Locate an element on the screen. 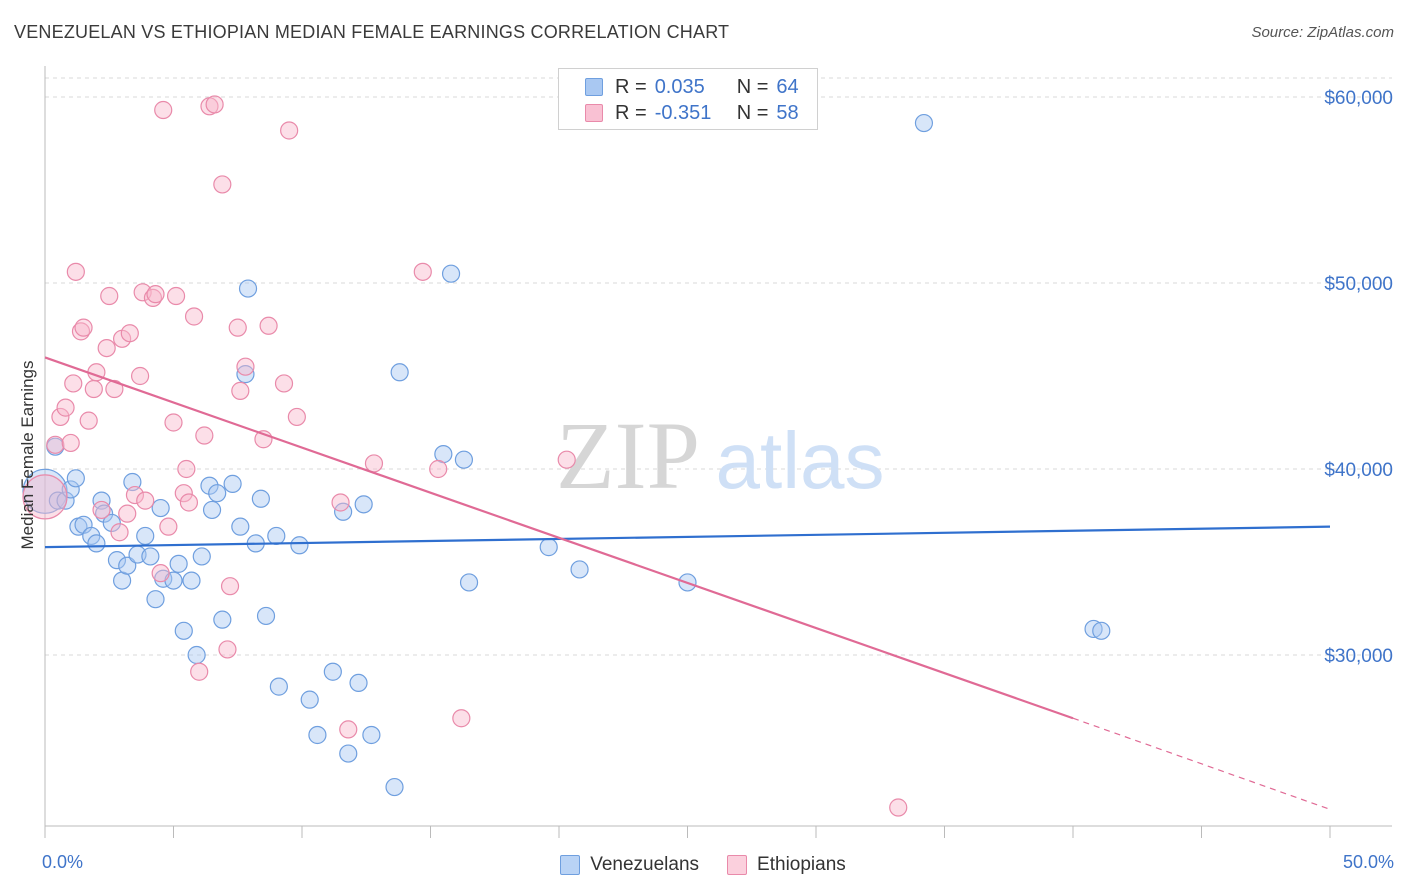  y-tick-label: $60,000 is located at coordinates (1358, 98).